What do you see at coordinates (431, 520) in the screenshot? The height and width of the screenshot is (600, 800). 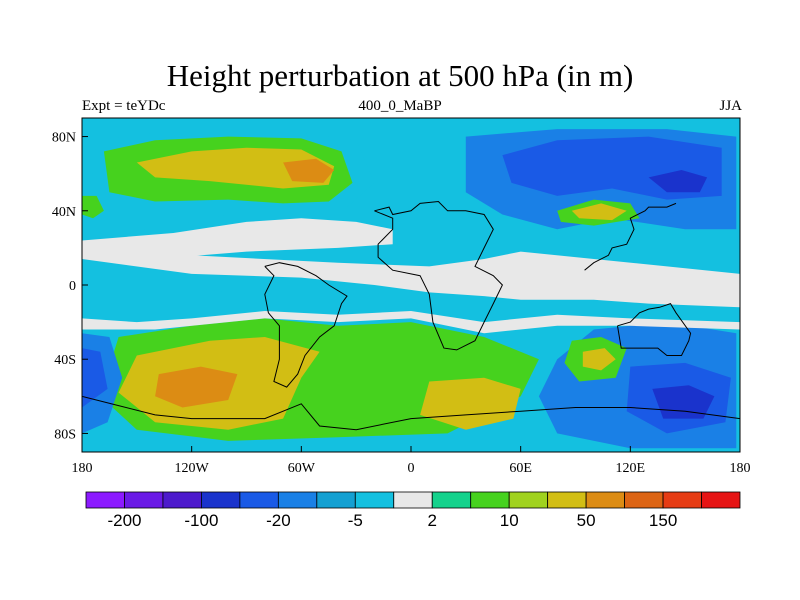 I see `colorbar-label: 2` at bounding box center [431, 520].